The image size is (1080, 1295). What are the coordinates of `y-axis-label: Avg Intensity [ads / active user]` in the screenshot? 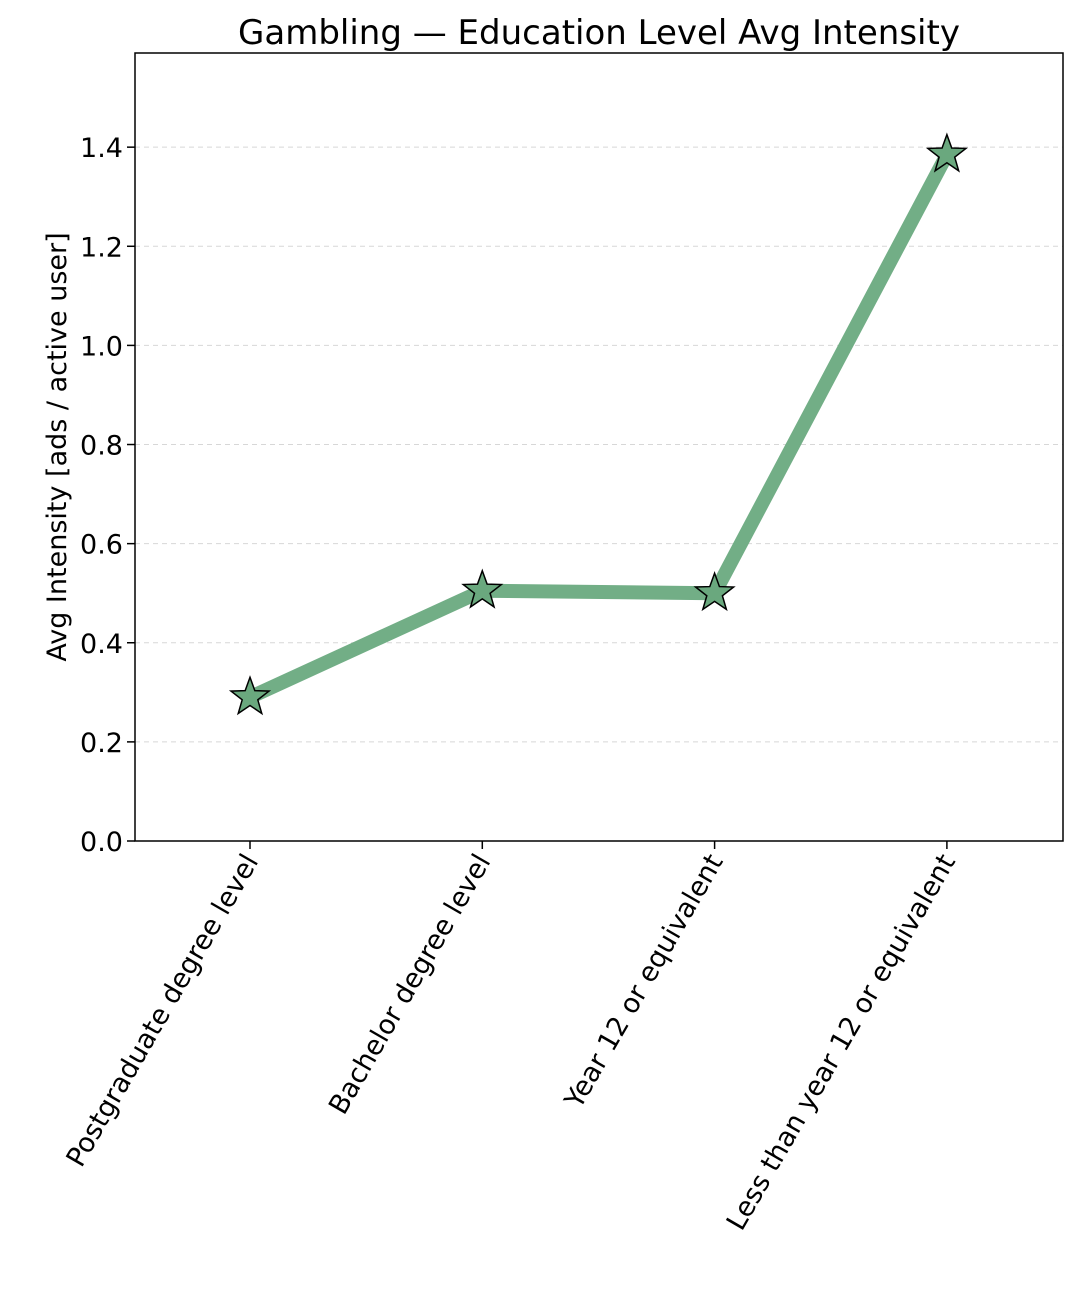 It's located at (57, 446).